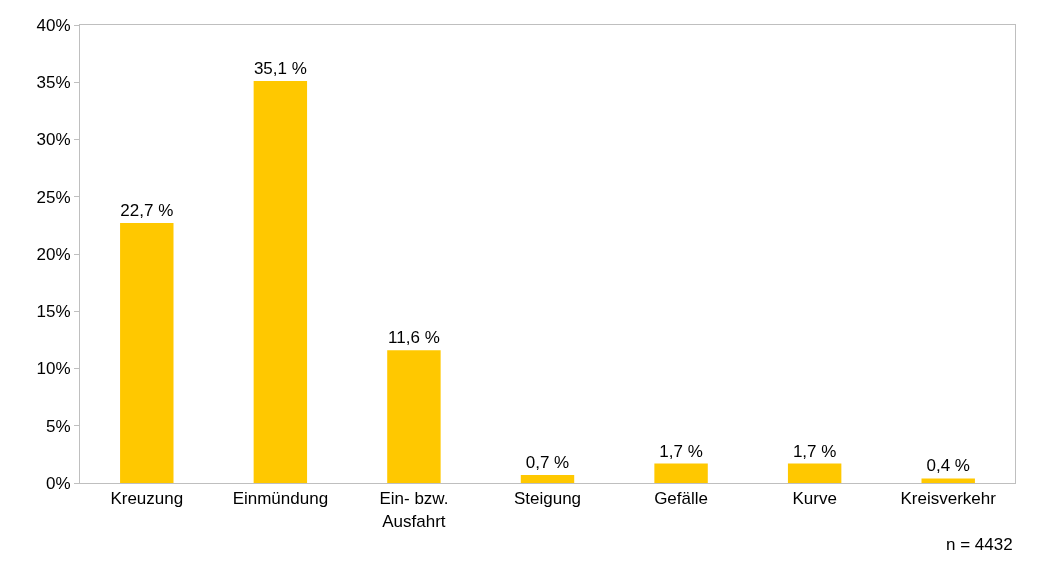 The image size is (1038, 561). What do you see at coordinates (814, 499) in the screenshot?
I see `x-tick-label: Kurve` at bounding box center [814, 499].